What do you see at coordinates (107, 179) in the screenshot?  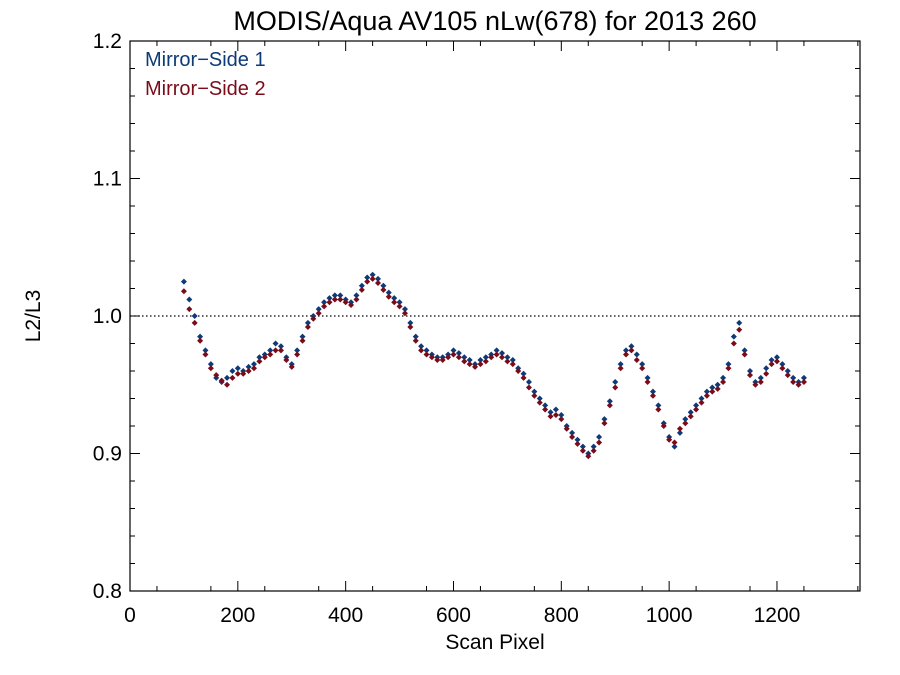 I see `y-tick-label: 1.1` at bounding box center [107, 179].